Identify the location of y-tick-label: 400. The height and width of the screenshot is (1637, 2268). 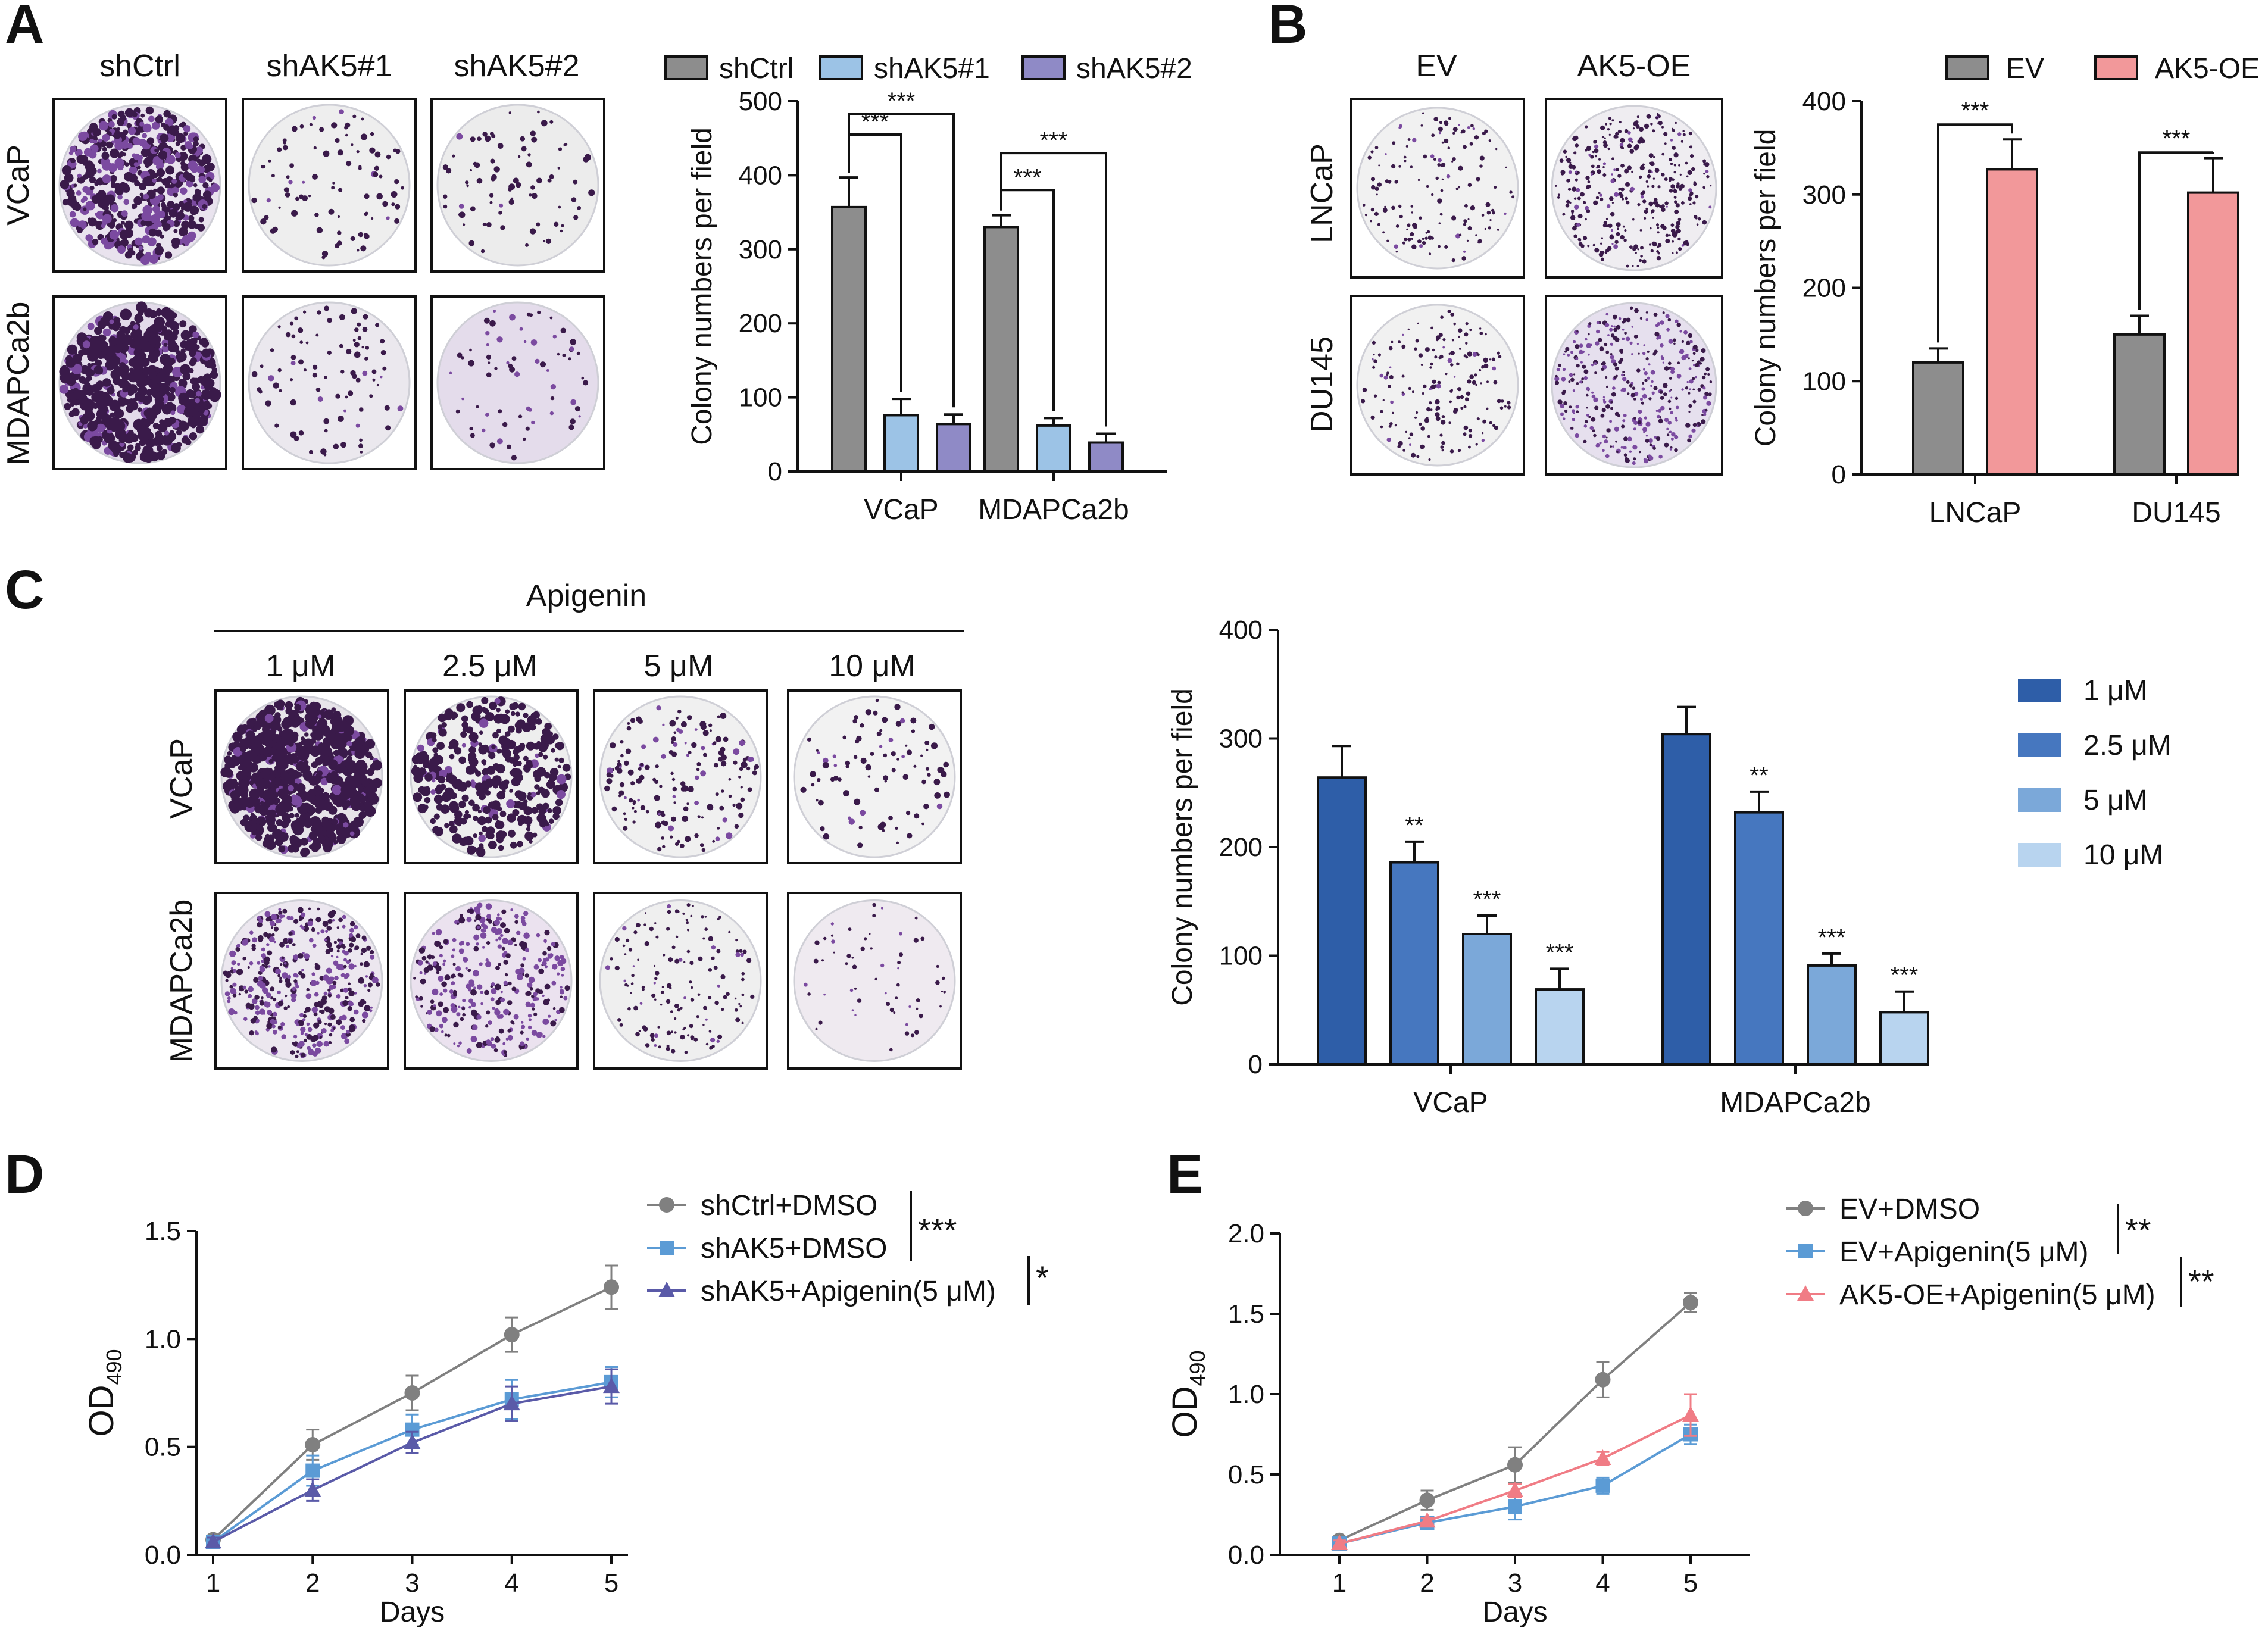
(760, 175).